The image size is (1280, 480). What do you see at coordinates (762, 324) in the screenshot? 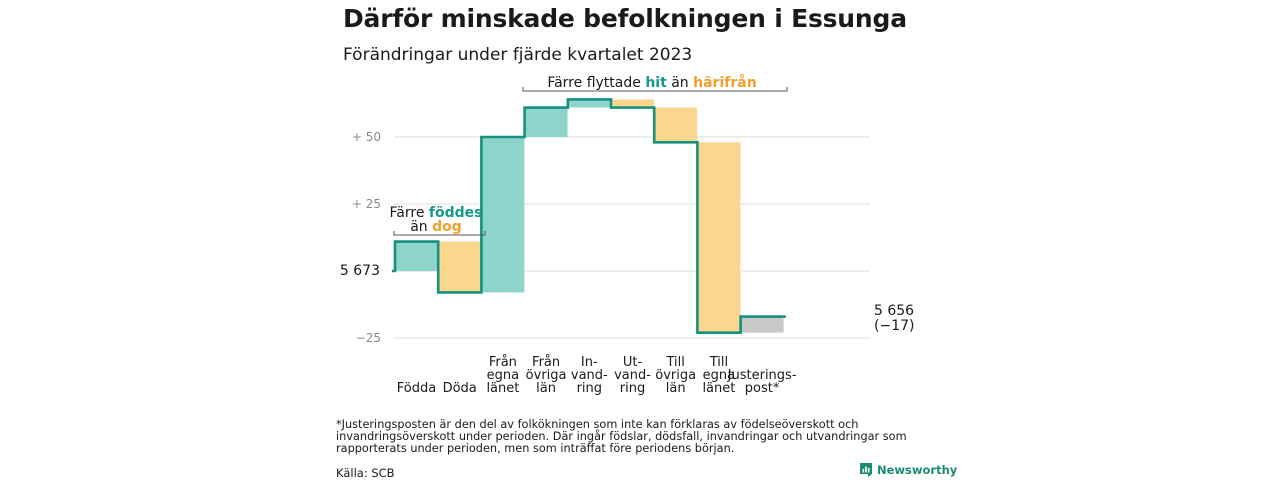
I see `bar-adjustment` at bounding box center [762, 324].